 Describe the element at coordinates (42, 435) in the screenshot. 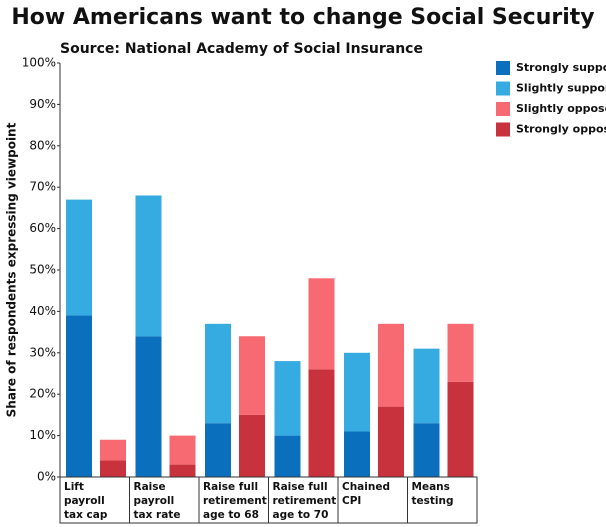

I see `y-tick-label: 10%` at that location.